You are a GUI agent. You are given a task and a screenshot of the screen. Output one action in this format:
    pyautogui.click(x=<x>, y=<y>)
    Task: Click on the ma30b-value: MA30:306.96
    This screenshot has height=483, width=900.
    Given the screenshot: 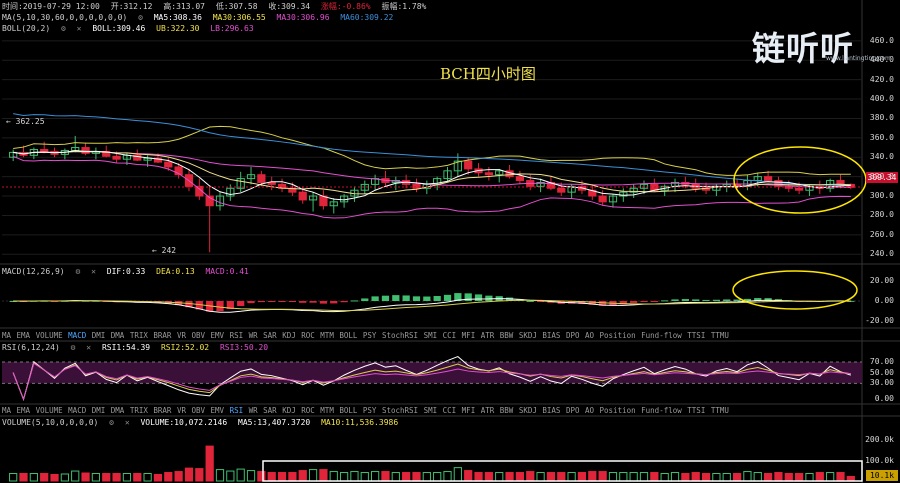 What is the action you would take?
    pyautogui.click(x=303, y=17)
    